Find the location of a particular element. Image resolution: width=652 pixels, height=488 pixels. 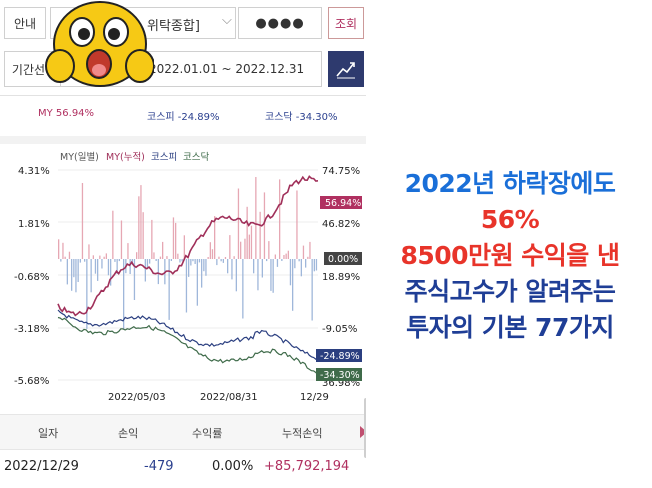

row-cum: +85,792,194 is located at coordinates (307, 466).